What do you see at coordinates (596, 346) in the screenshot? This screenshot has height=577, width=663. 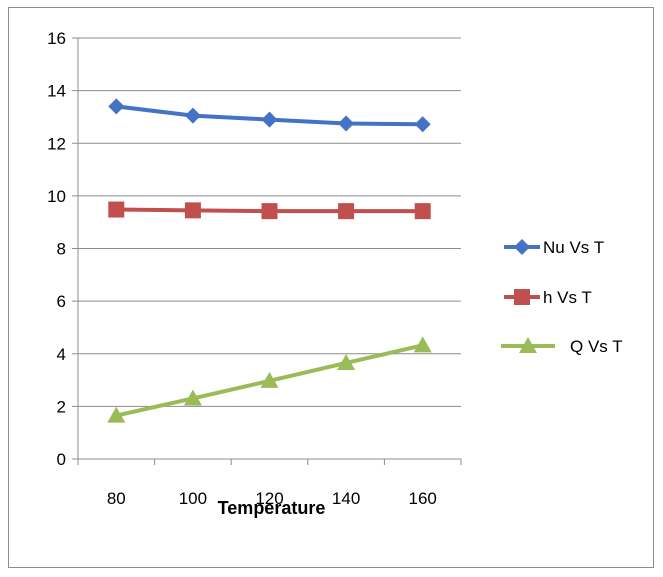 I see `legend-label: Q Vs T` at bounding box center [596, 346].